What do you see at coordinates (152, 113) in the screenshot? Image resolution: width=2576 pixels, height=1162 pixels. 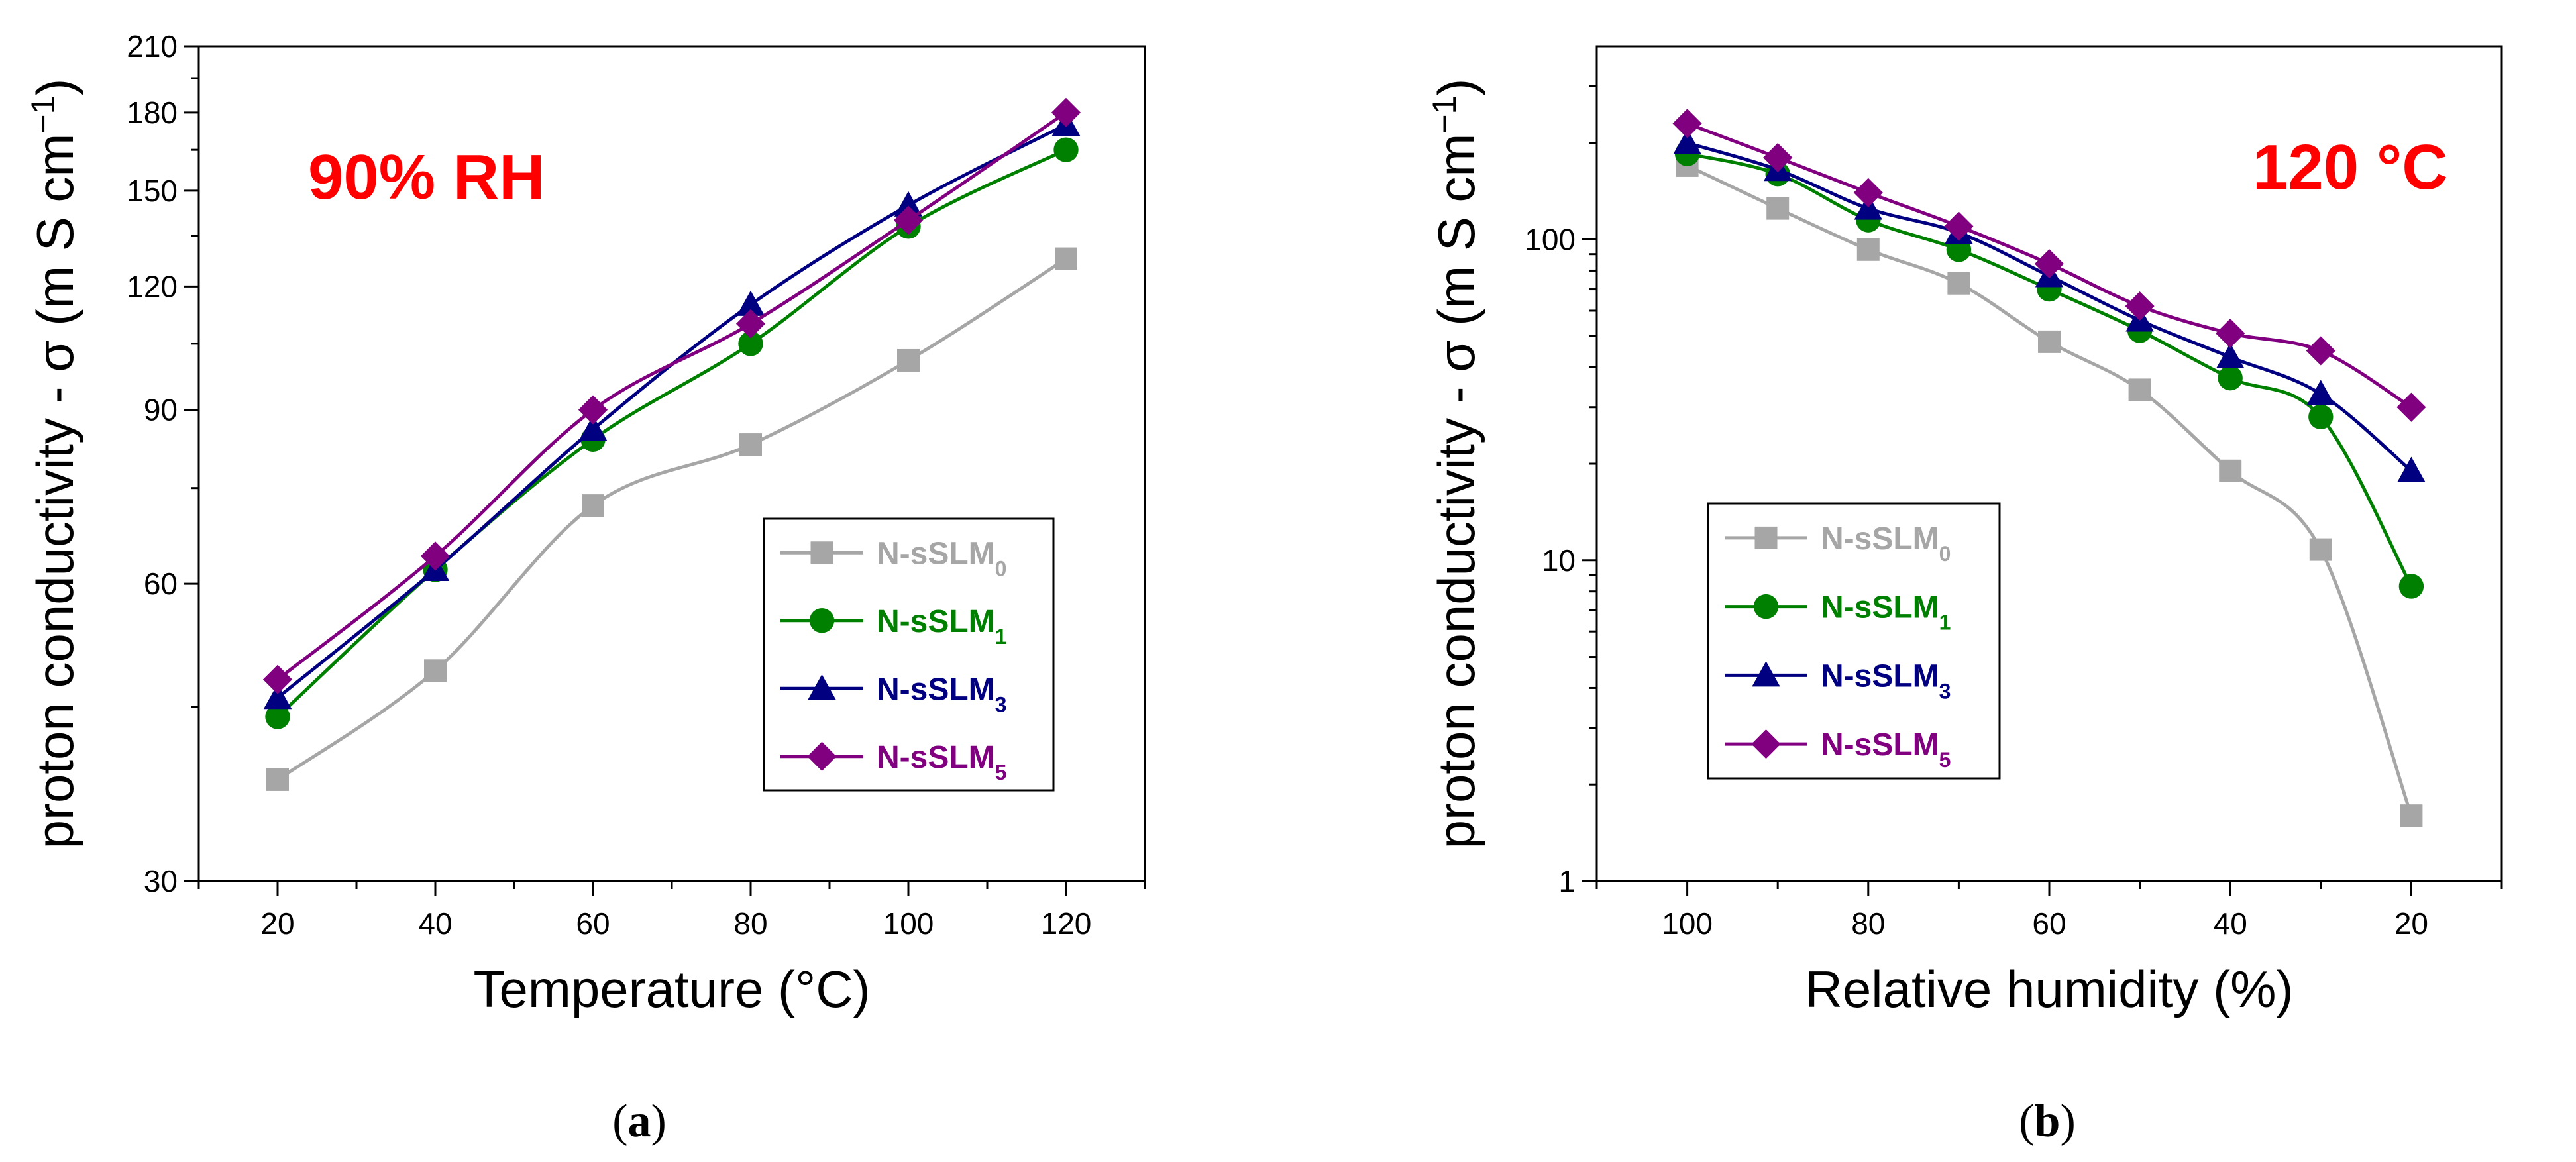 I see `y-tick-label: 180` at bounding box center [152, 113].